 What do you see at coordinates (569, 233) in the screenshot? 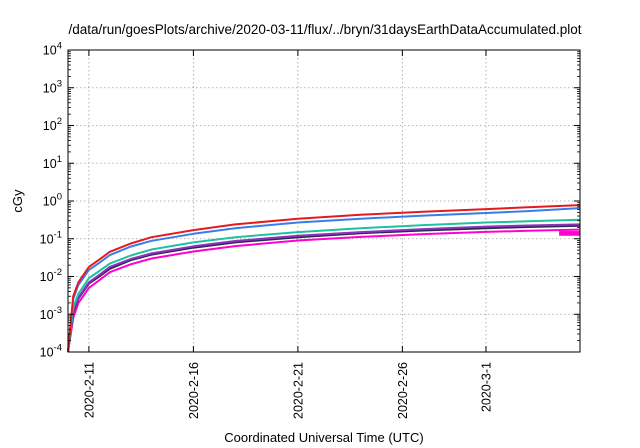
I see `annotation-band` at bounding box center [569, 233].